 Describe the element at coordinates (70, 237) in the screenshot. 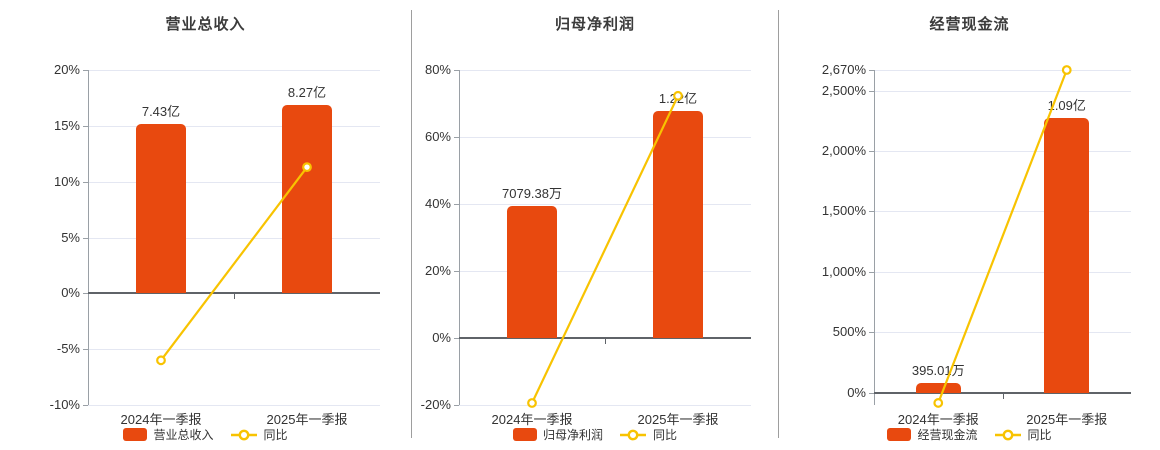

I see `y-tick-label: 5%` at that location.